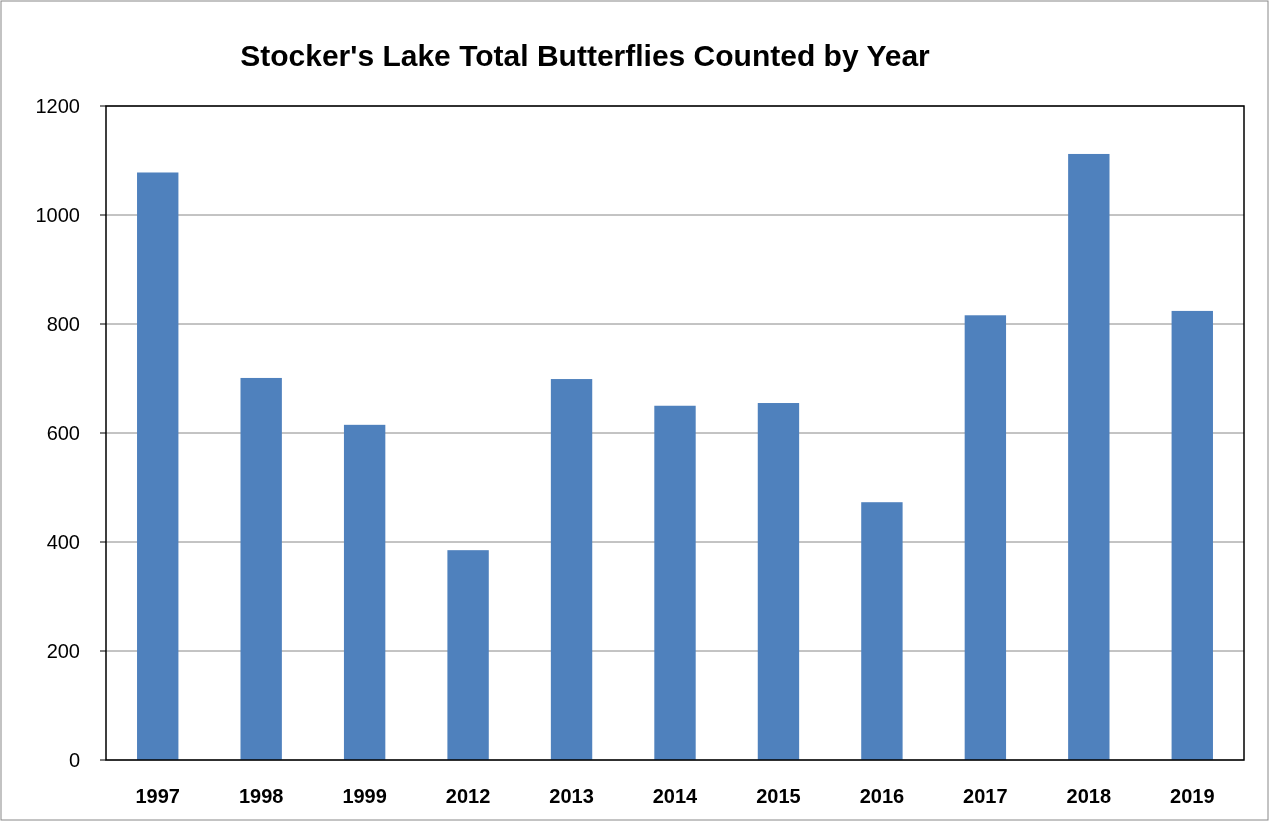 This screenshot has width=1269, height=821. I want to click on y-tick-label: 1000, so click(57, 215).